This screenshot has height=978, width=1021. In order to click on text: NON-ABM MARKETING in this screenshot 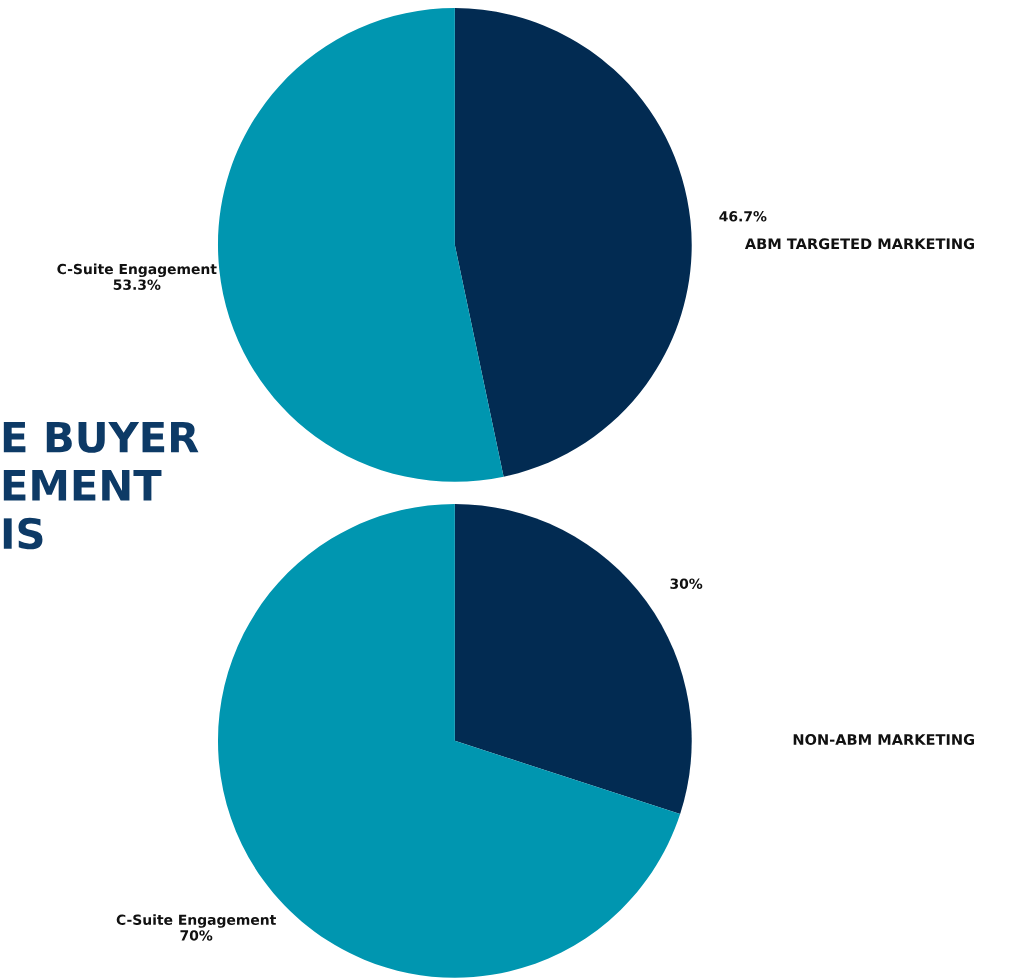, I will do `click(883, 740)`.